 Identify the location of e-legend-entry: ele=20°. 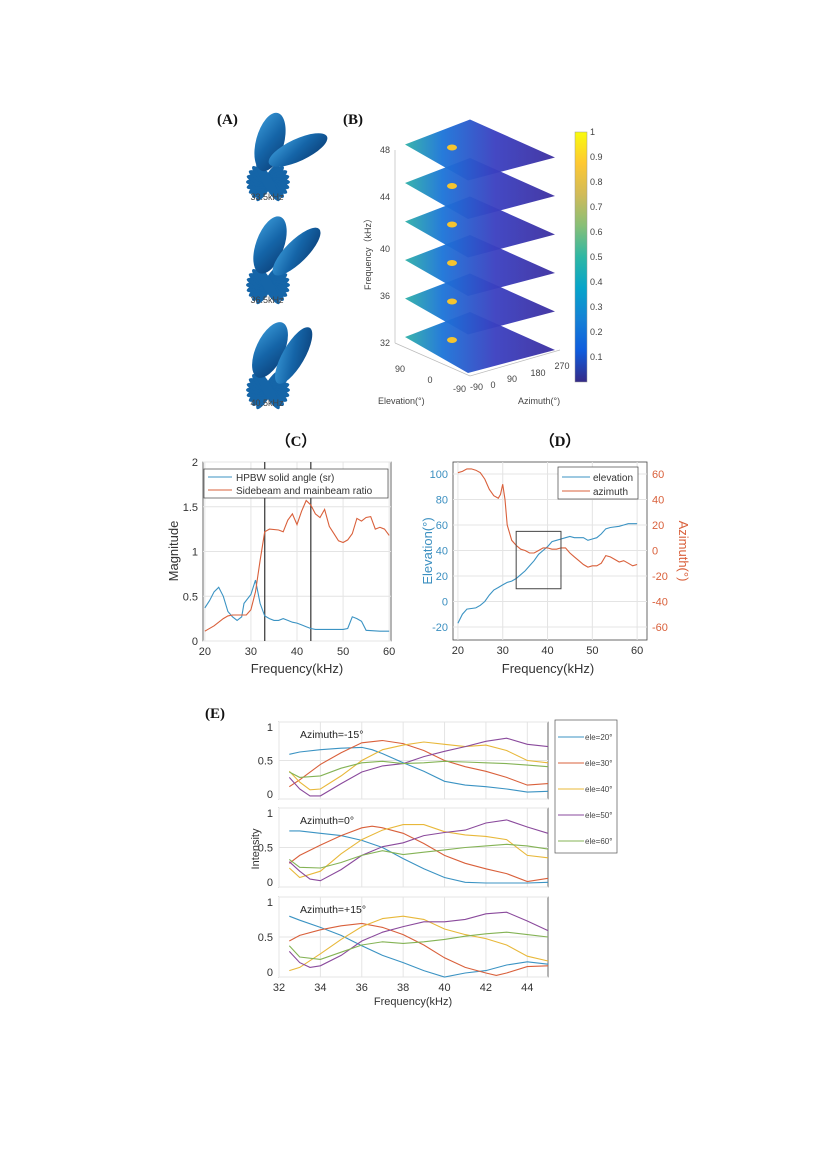
(598, 737).